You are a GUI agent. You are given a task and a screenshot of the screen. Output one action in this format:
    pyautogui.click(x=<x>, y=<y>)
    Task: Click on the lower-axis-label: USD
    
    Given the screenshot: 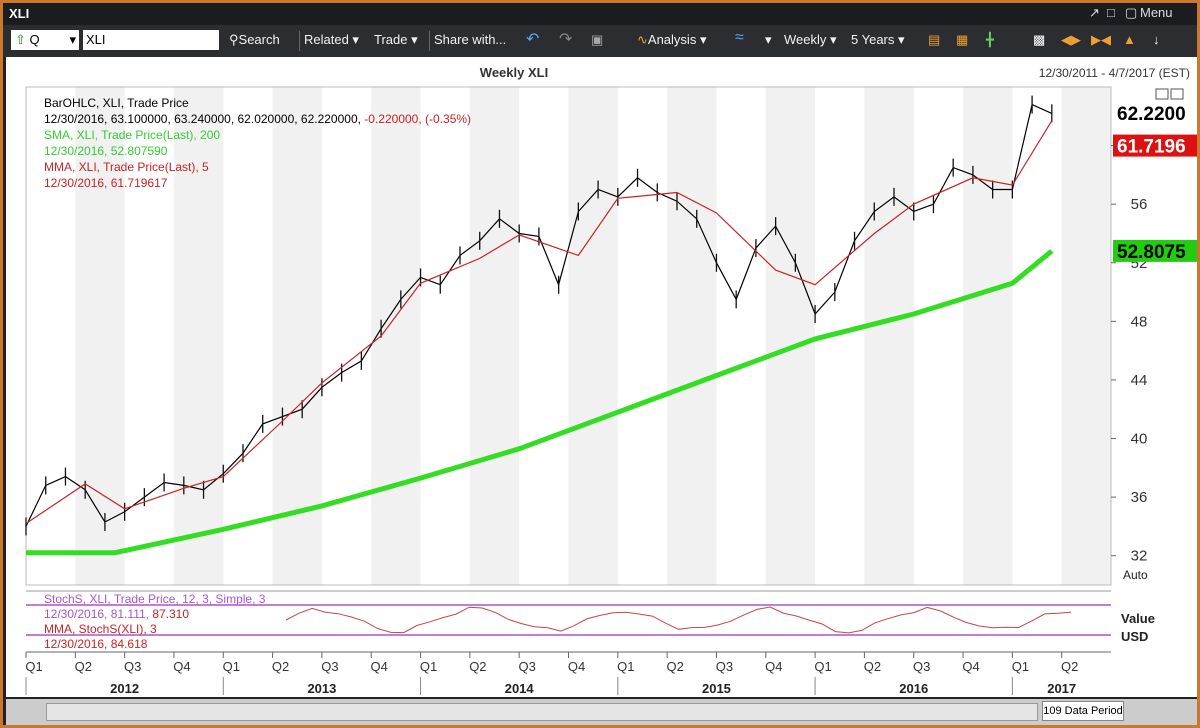 What is the action you would take?
    pyautogui.click(x=1134, y=636)
    